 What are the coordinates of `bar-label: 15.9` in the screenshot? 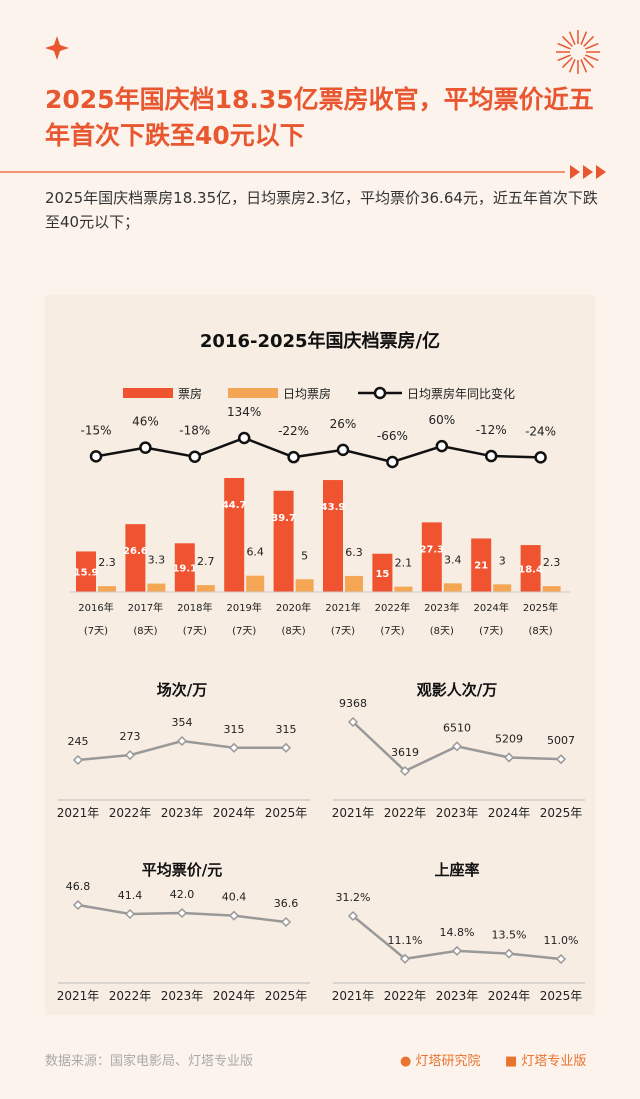 It's located at (86, 573).